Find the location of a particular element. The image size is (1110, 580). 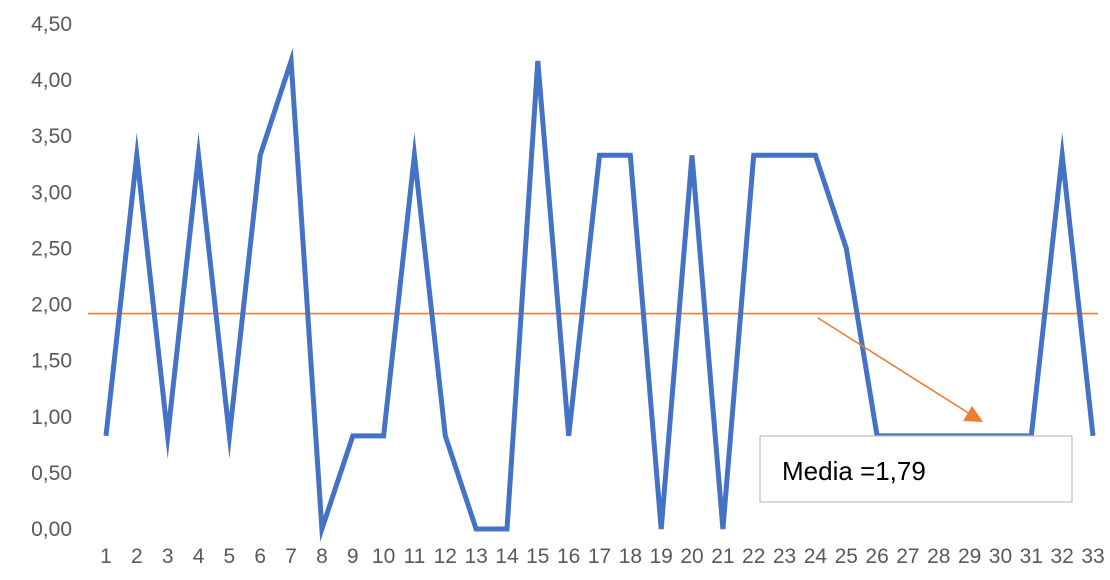

y-tick-label: 1,00 is located at coordinates (51, 417).